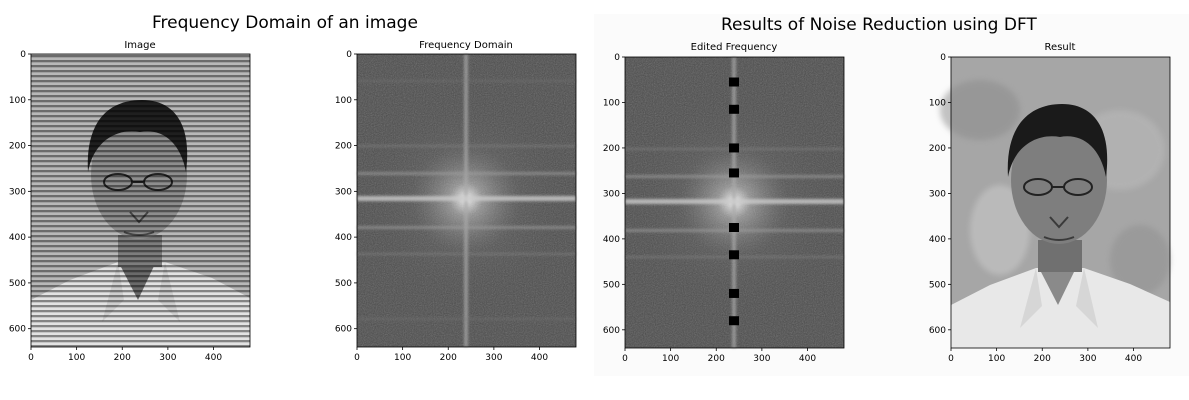 This screenshot has height=400, width=1189. I want to click on edited-frequency-panel, so click(734, 202).